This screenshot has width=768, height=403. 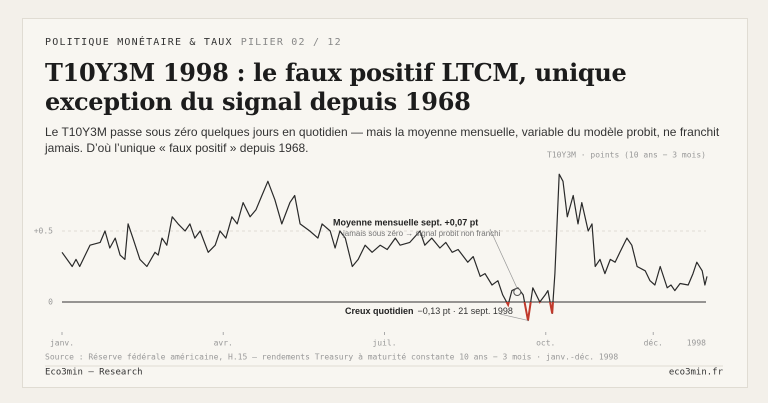 What do you see at coordinates (517, 292) in the screenshot?
I see `monthly-mean-marker` at bounding box center [517, 292].